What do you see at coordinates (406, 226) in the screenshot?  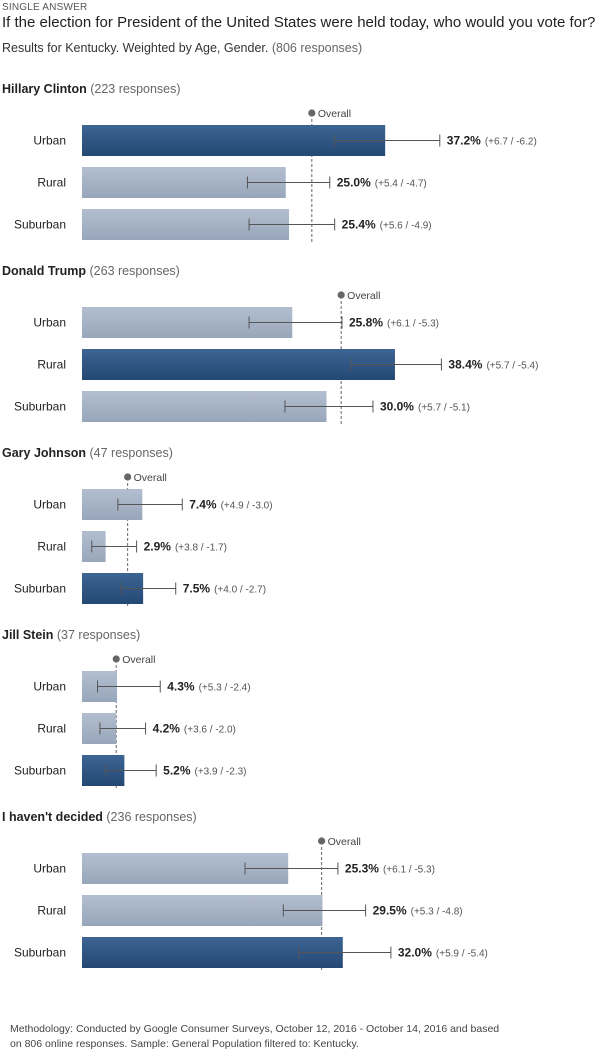 I see `margin-label: (+5.6 / -4.9)` at bounding box center [406, 226].